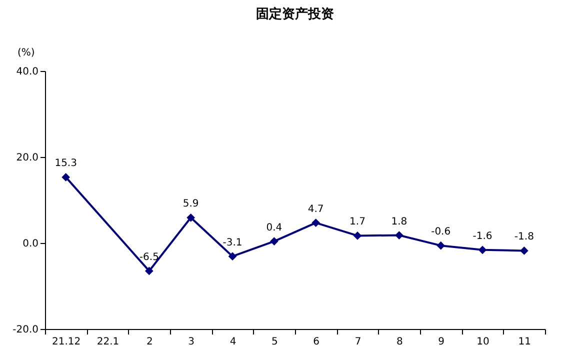  Describe the element at coordinates (149, 257) in the screenshot. I see `data-label: -6.5` at that location.